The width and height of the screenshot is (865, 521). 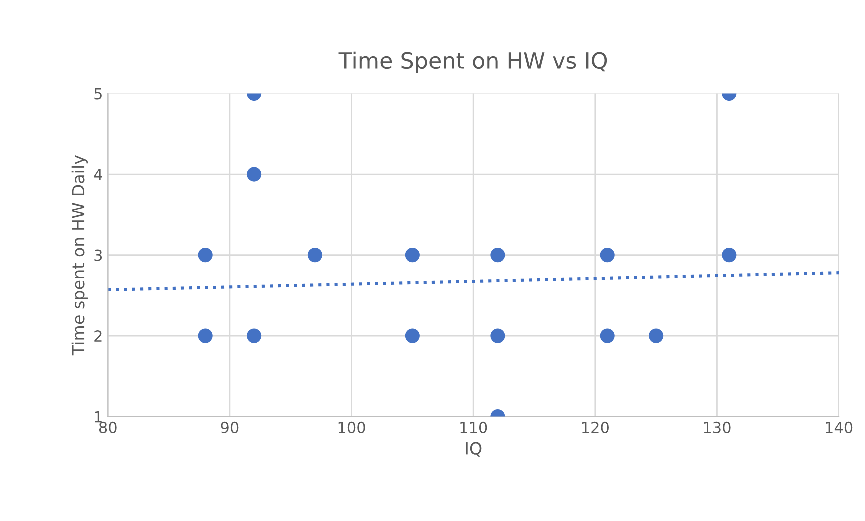 What do you see at coordinates (108, 428) in the screenshot?
I see `x-tick-label: 80` at bounding box center [108, 428].